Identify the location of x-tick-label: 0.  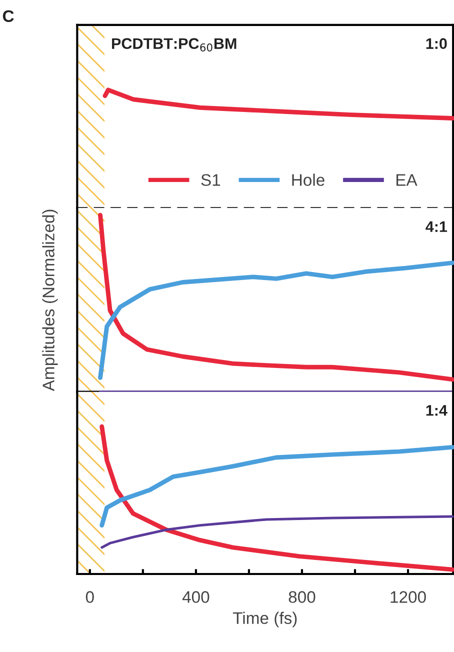
(90, 597).